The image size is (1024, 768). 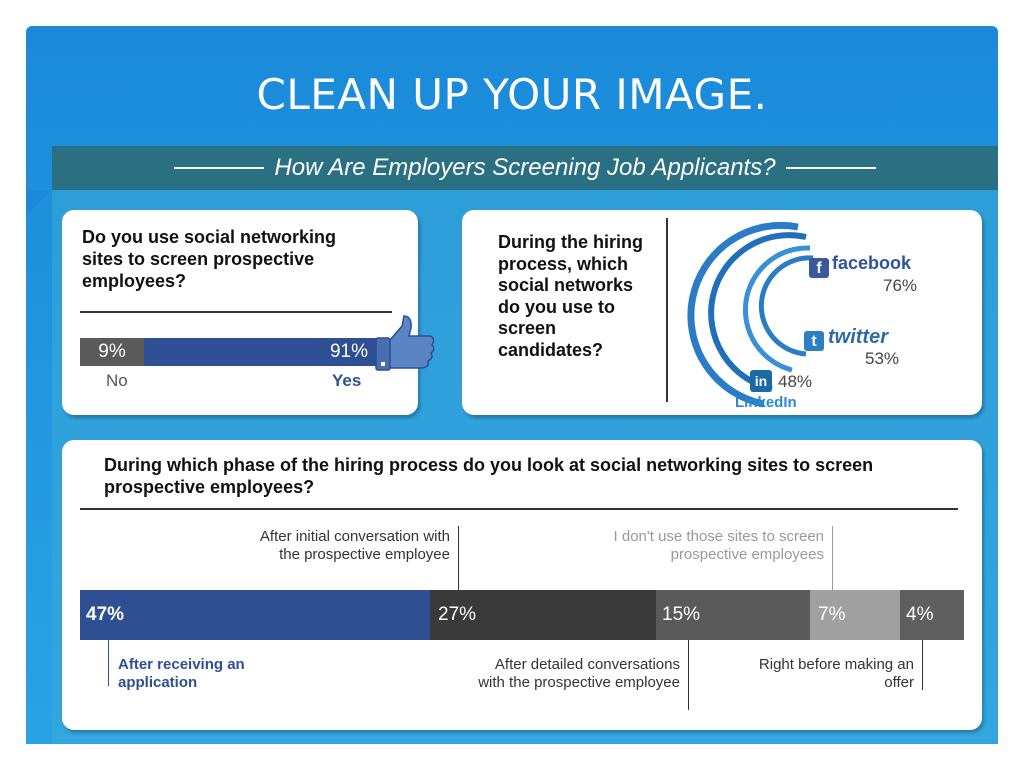 I want to click on q1-no-label: No, so click(x=117, y=380).